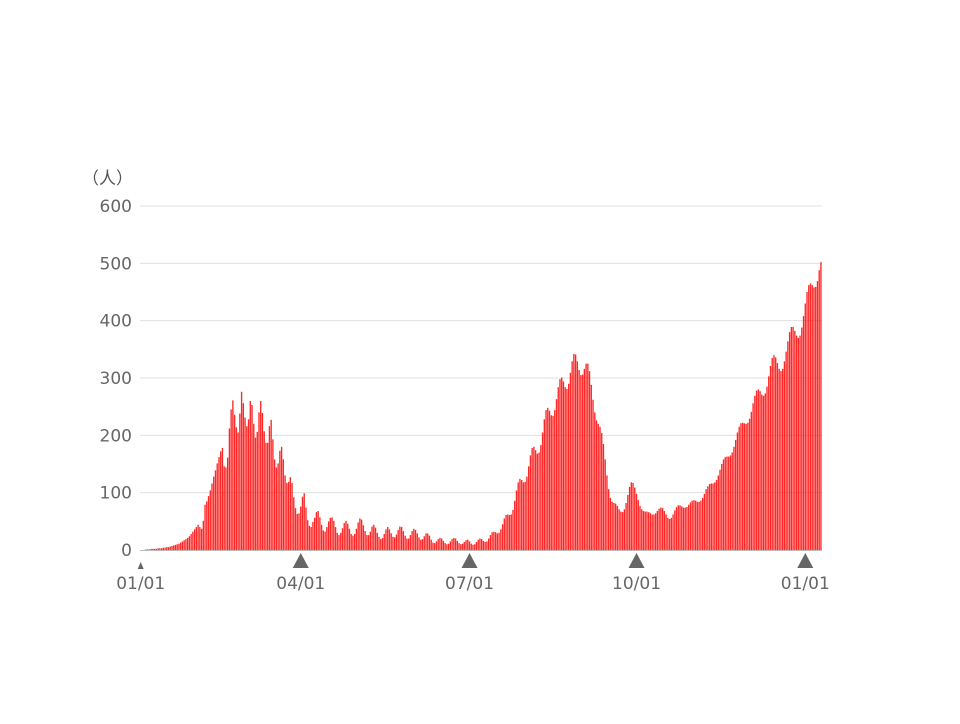 This screenshot has width=960, height=724. I want to click on x-tick-label: 07/01, so click(469, 584).